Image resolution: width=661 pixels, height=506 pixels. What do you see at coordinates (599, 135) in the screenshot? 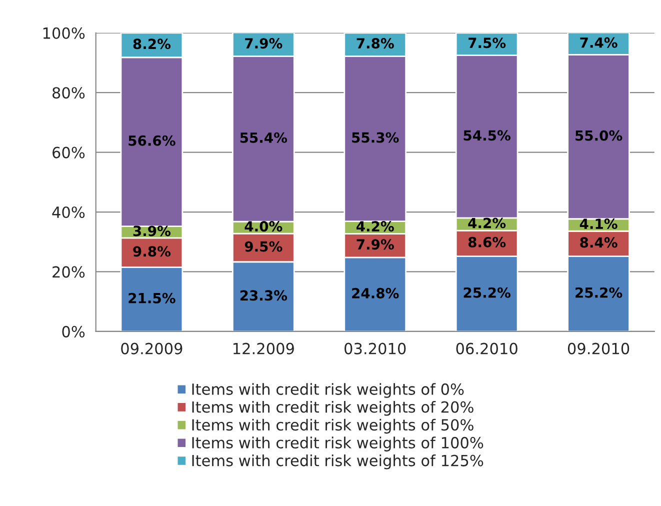
I see `data-label: 55.0%` at bounding box center [599, 135].